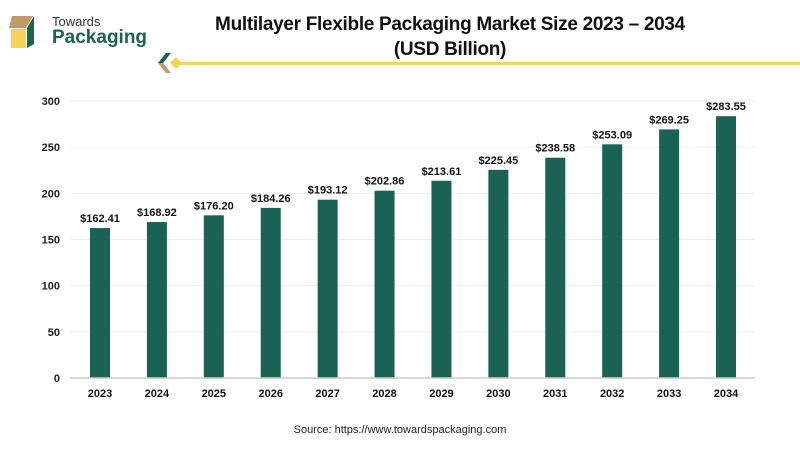 Image resolution: width=800 pixels, height=450 pixels. What do you see at coordinates (157, 213) in the screenshot?
I see `data-label: $168.92` at bounding box center [157, 213].